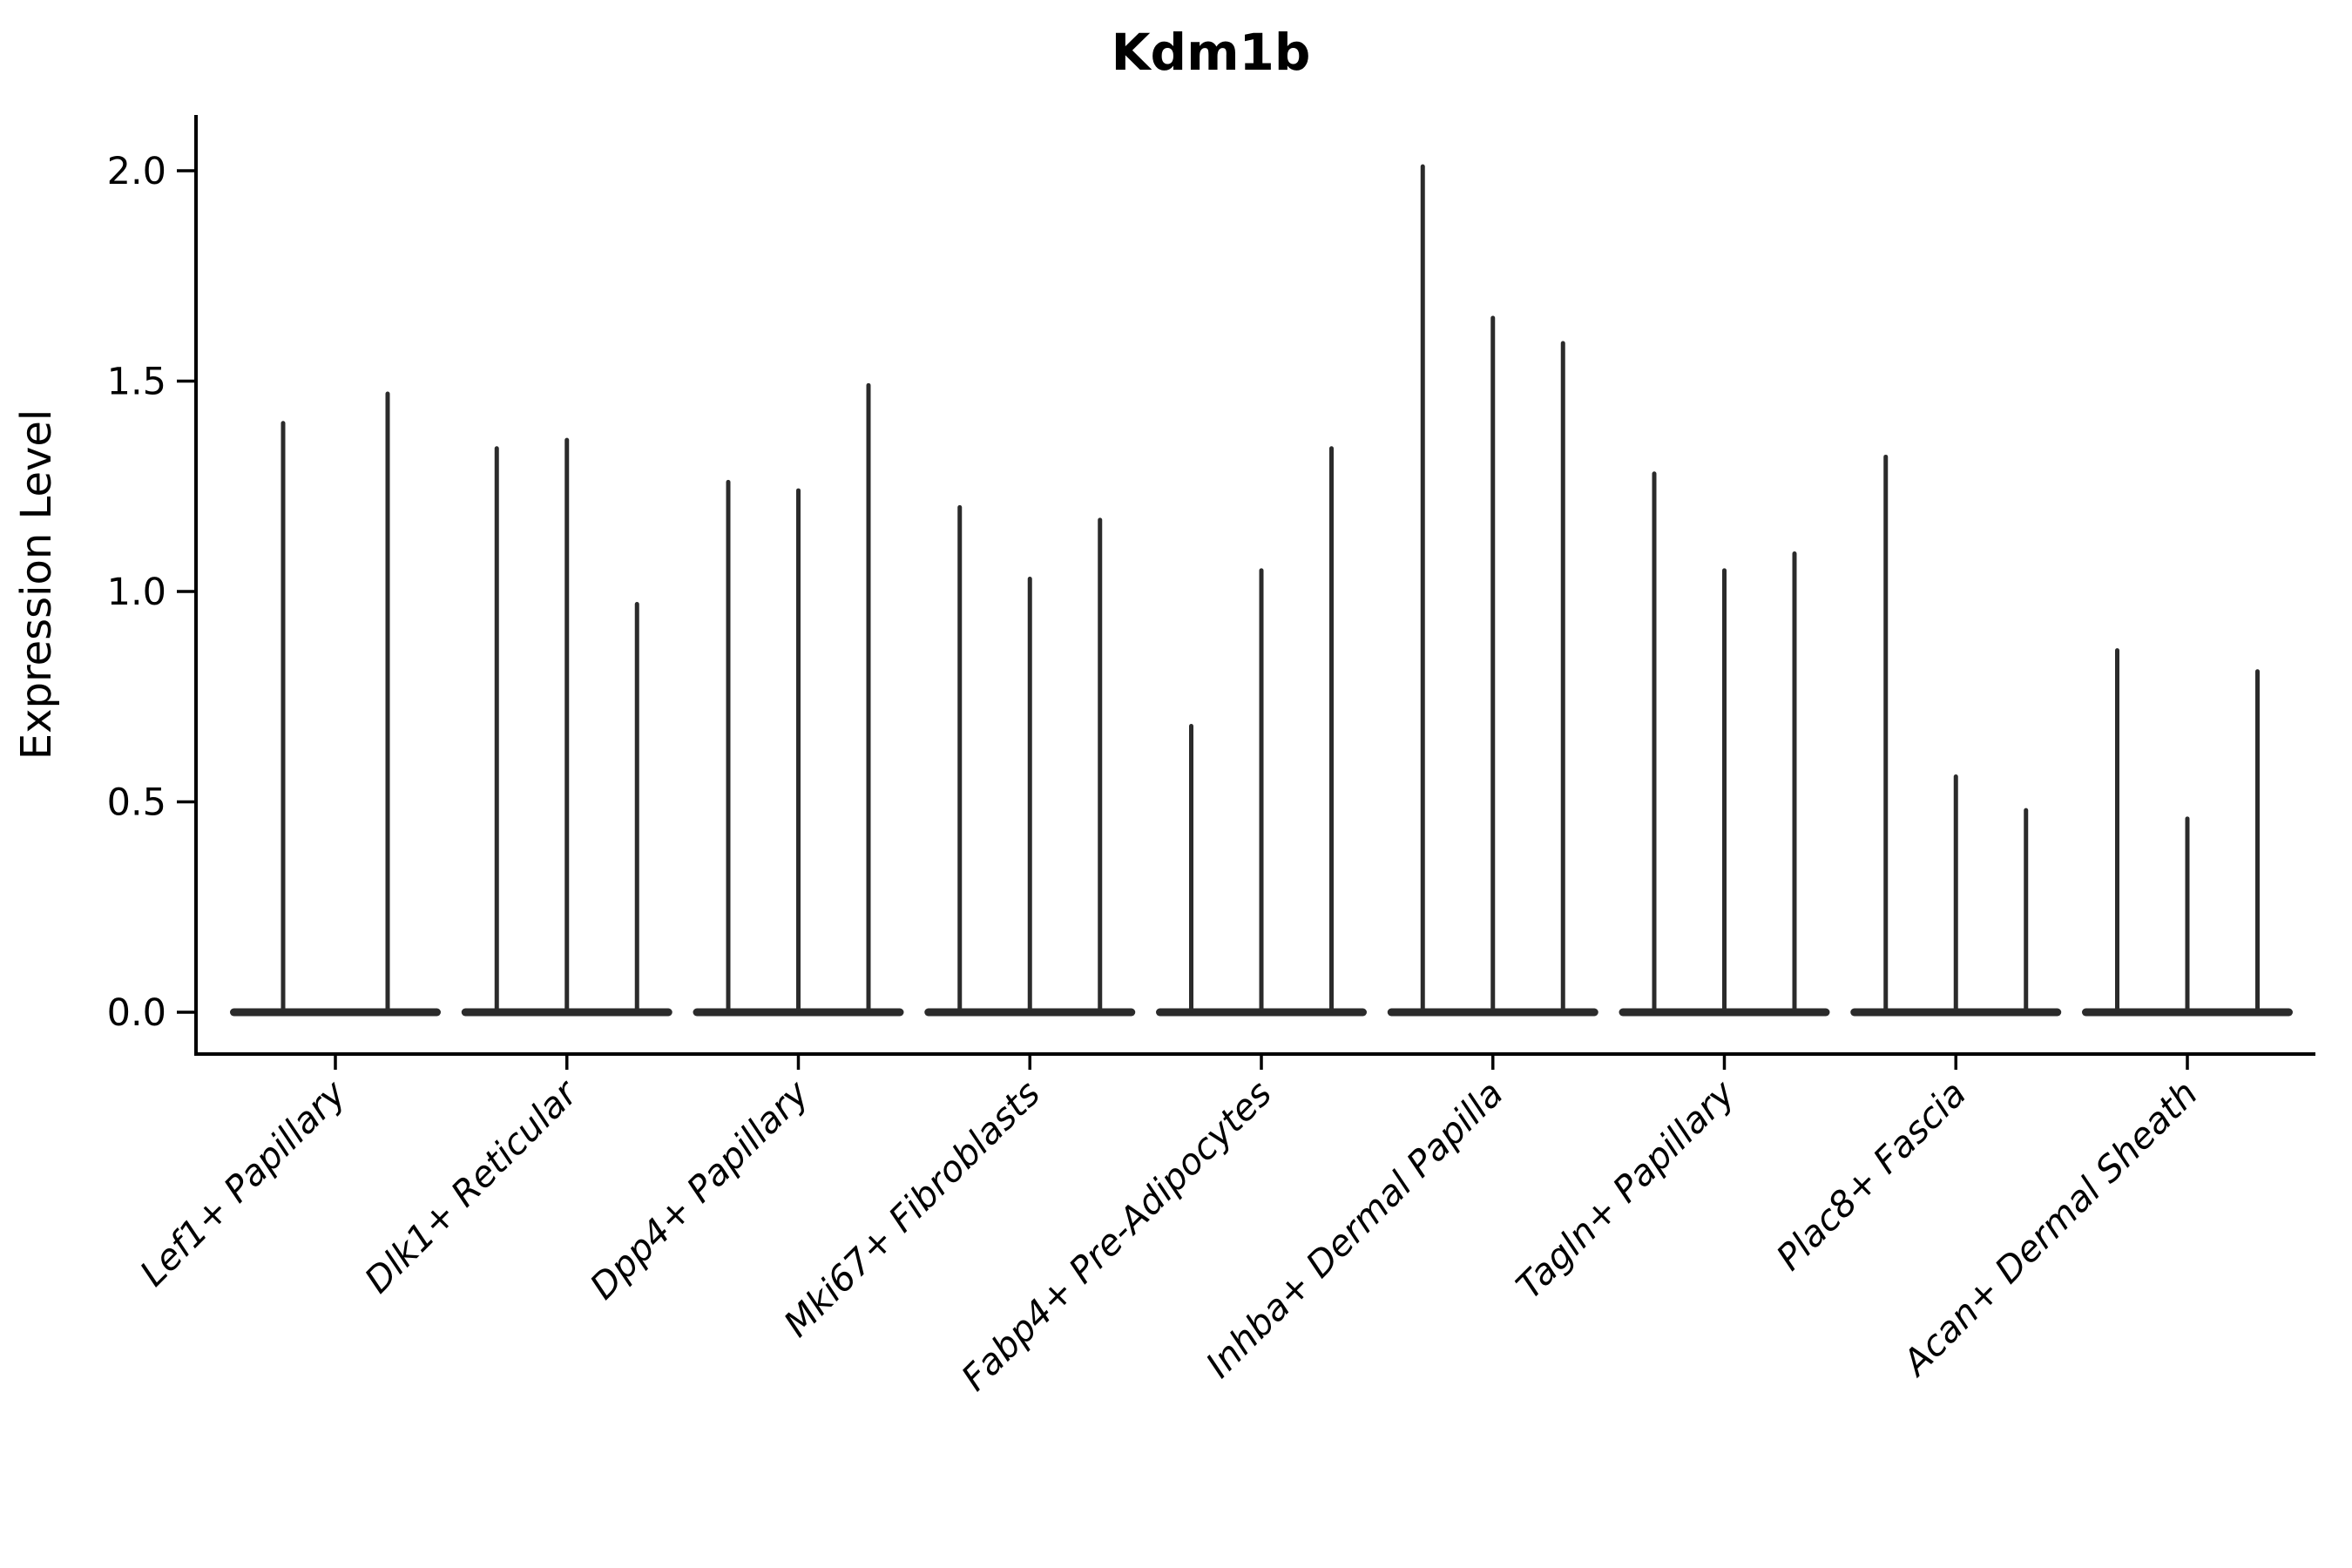 The width and height of the screenshot is (2352, 1568). Describe the element at coordinates (1871, 1175) in the screenshot. I see `x-tick-label: Plac8+ Fascia` at that location.